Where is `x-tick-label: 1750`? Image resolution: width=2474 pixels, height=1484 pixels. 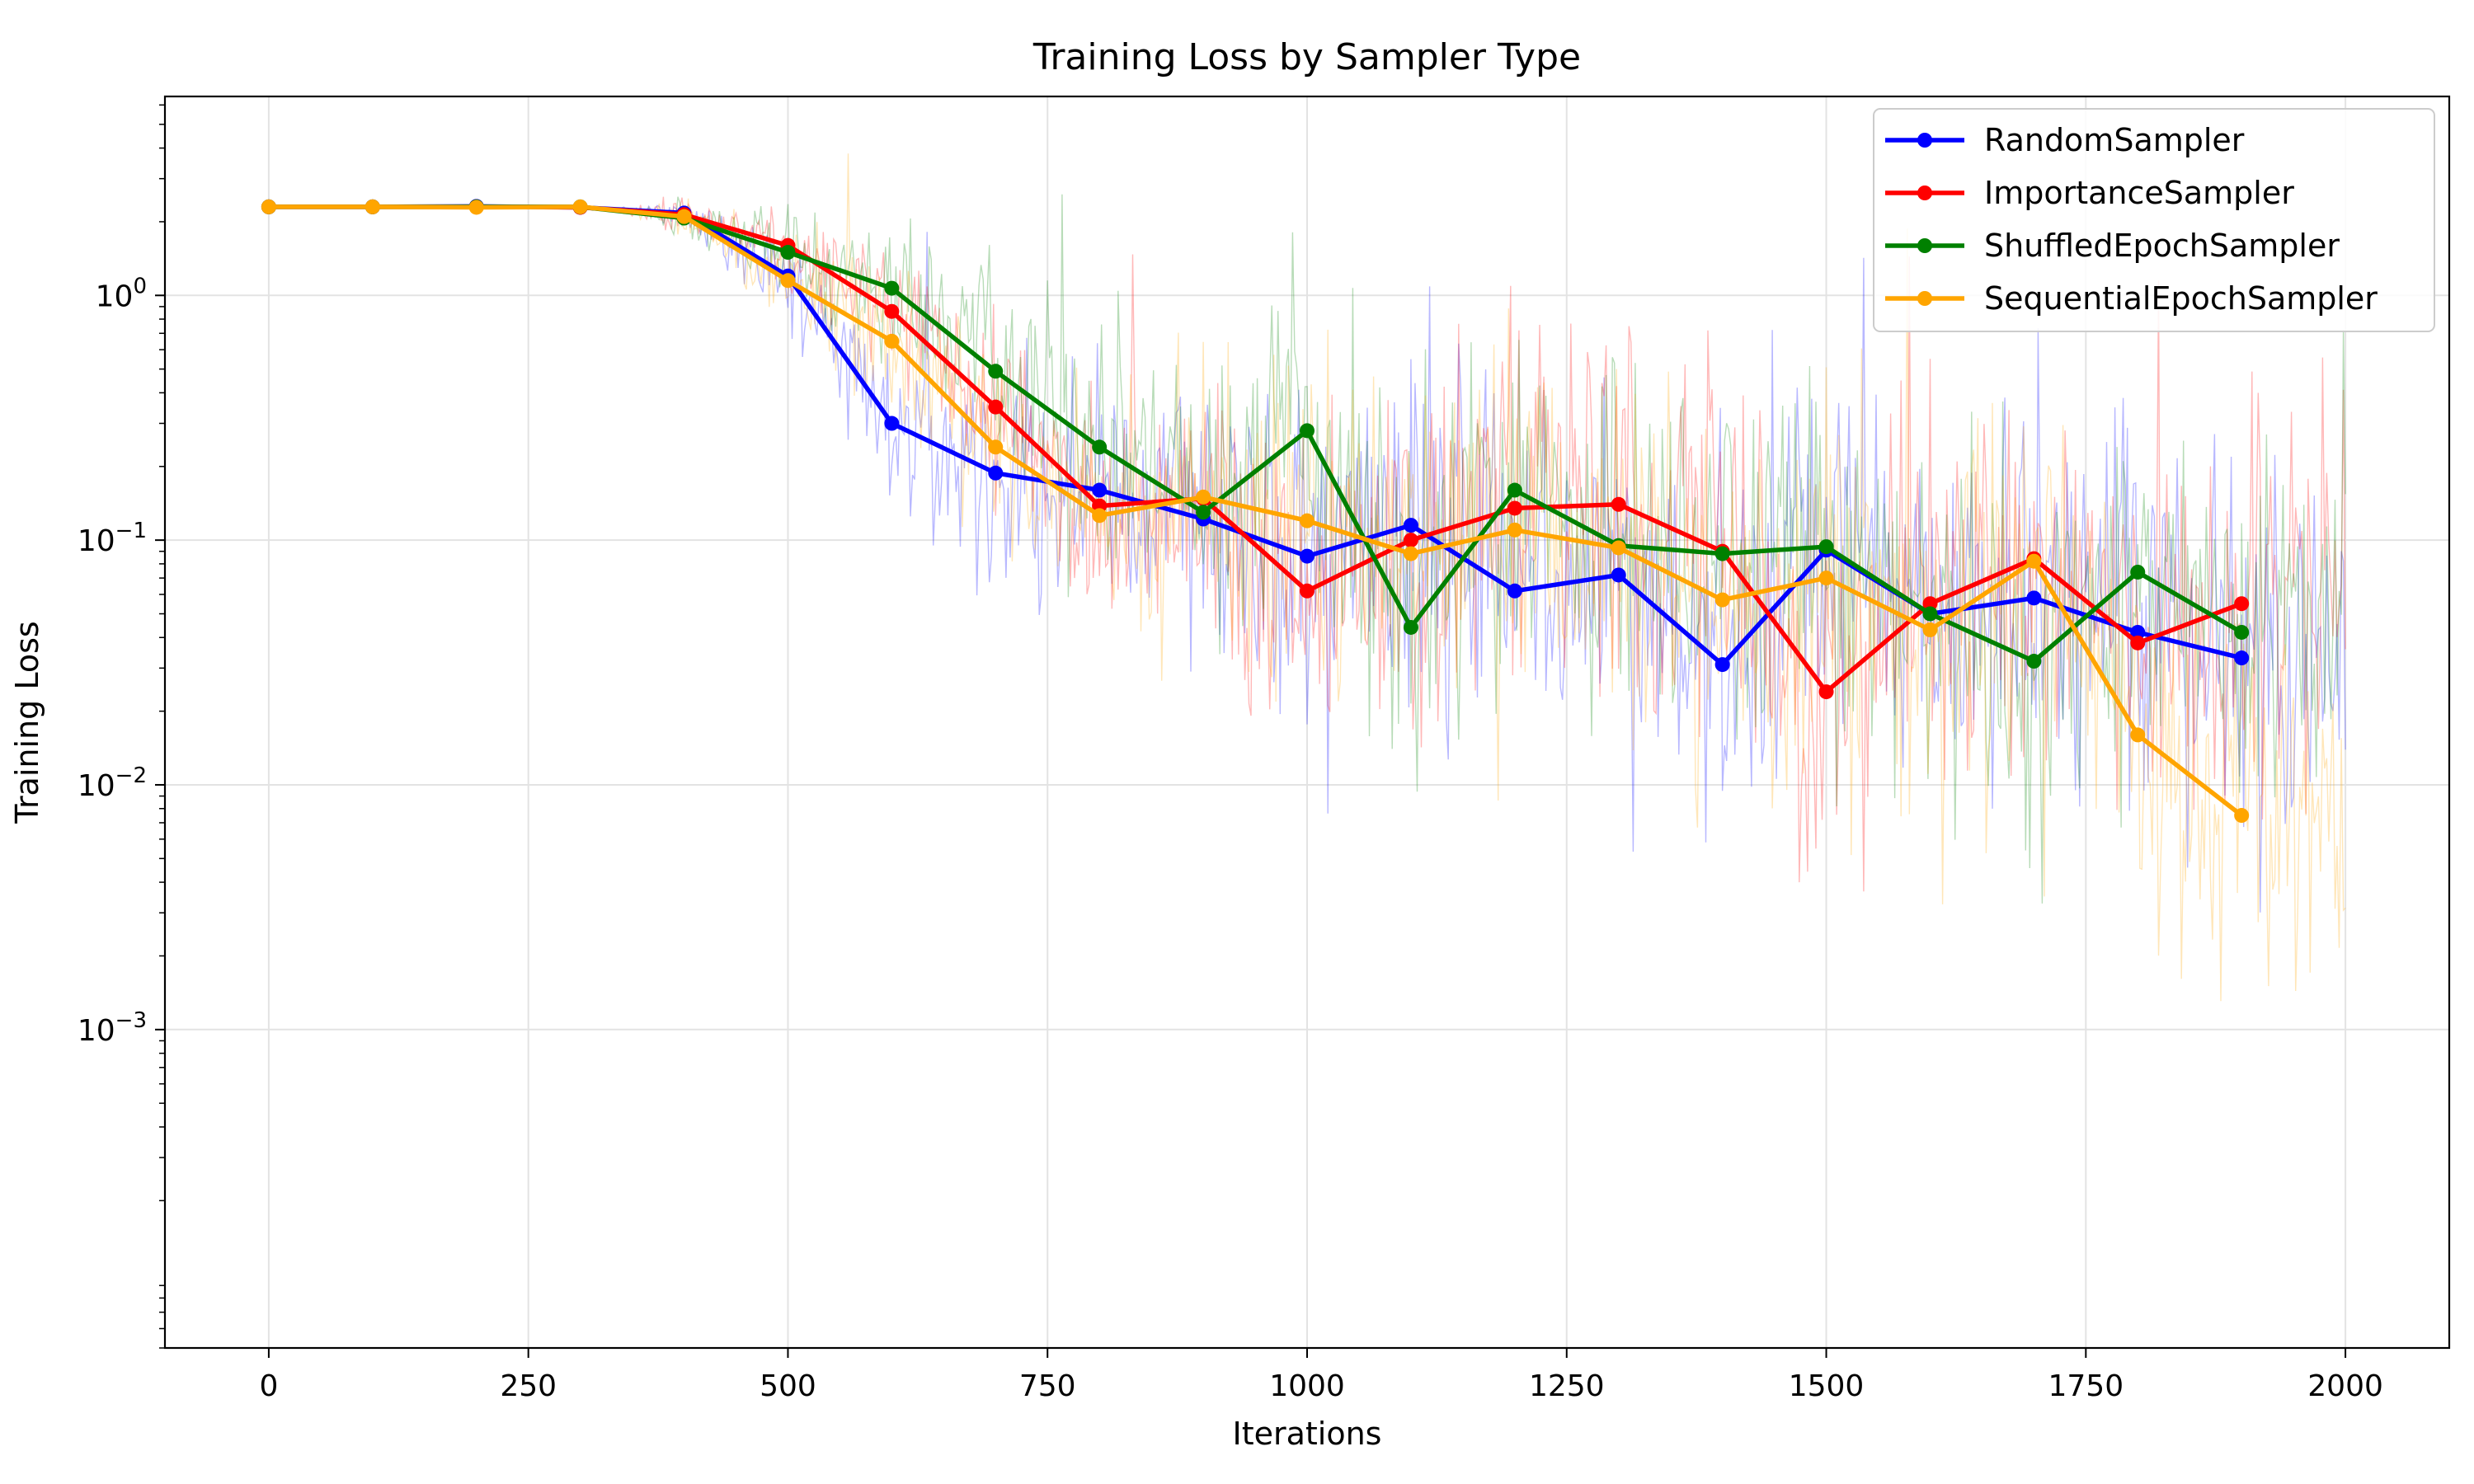 x-tick-label: 1750 is located at coordinates (2086, 1386).